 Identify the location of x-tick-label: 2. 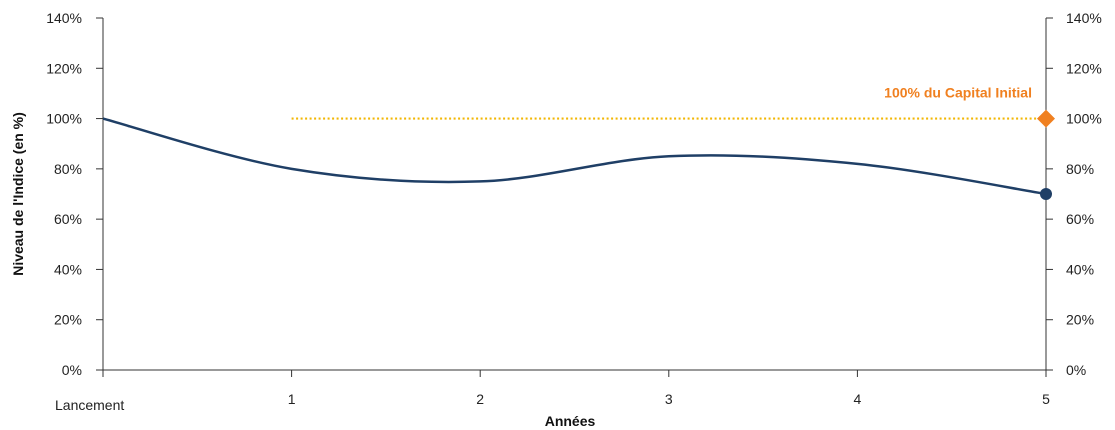
(480, 399).